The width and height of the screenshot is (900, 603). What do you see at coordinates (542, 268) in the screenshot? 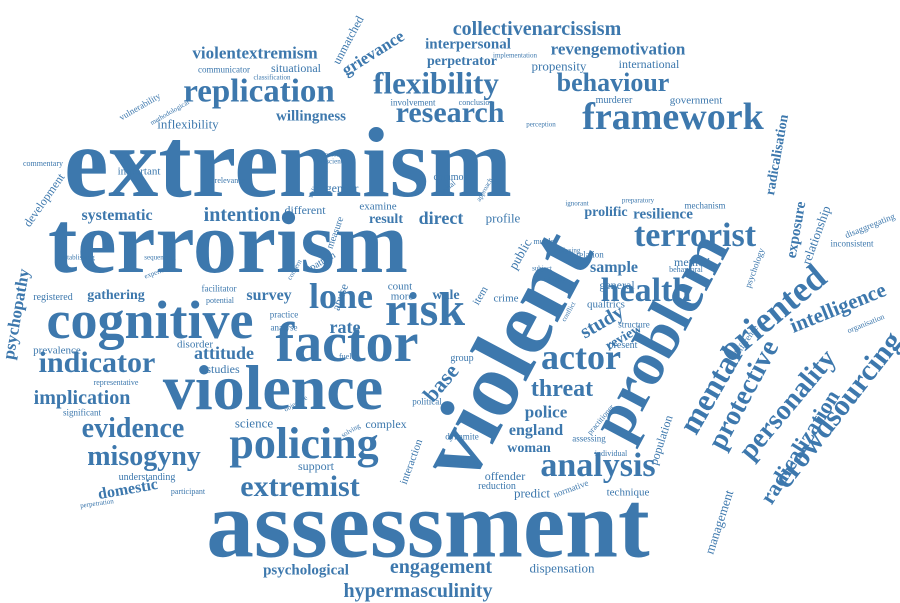
I see `word-subject: subject` at bounding box center [542, 268].